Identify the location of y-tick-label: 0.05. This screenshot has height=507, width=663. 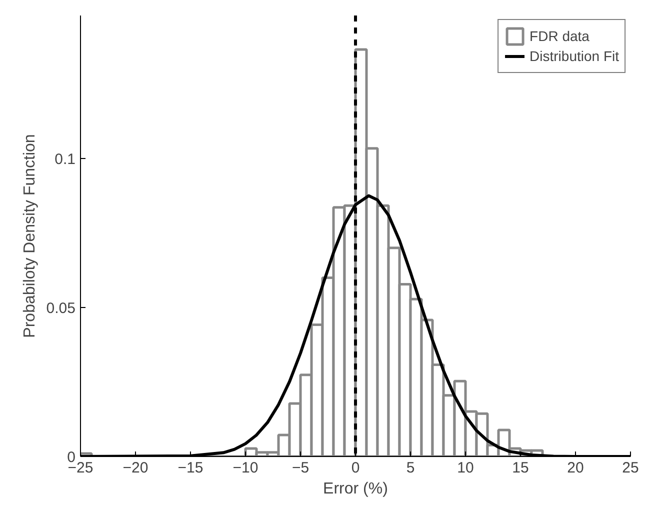
(61, 309).